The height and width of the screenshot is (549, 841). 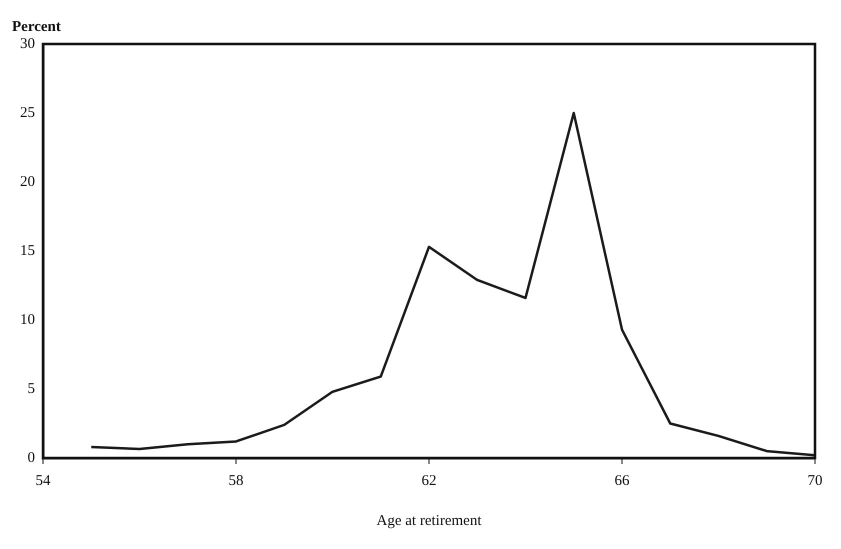 What do you see at coordinates (622, 480) in the screenshot?
I see `x-tick-label: 66` at bounding box center [622, 480].